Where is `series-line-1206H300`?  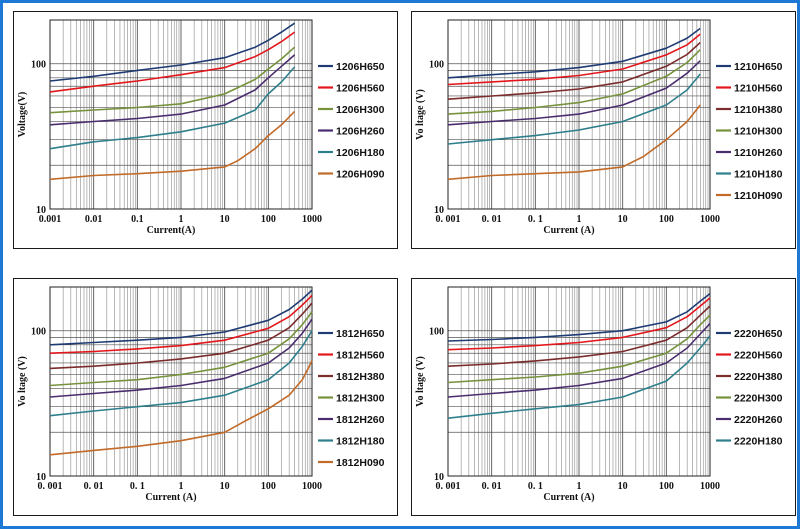 series-line-1206H300 is located at coordinates (172, 80).